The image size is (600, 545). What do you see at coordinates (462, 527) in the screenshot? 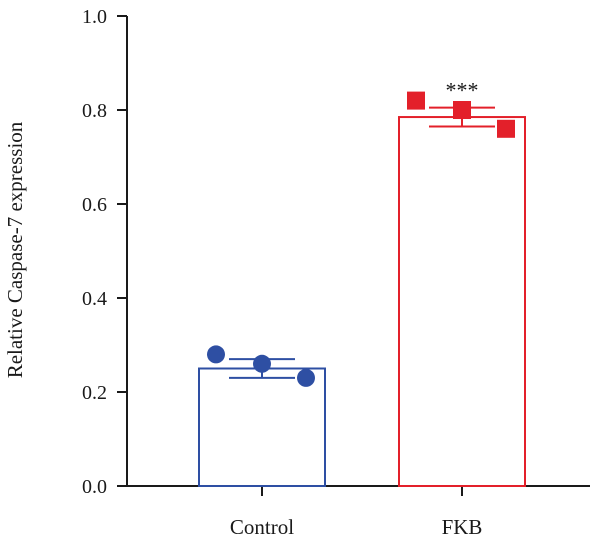
I see `x-tick-label: FKB` at bounding box center [462, 527].